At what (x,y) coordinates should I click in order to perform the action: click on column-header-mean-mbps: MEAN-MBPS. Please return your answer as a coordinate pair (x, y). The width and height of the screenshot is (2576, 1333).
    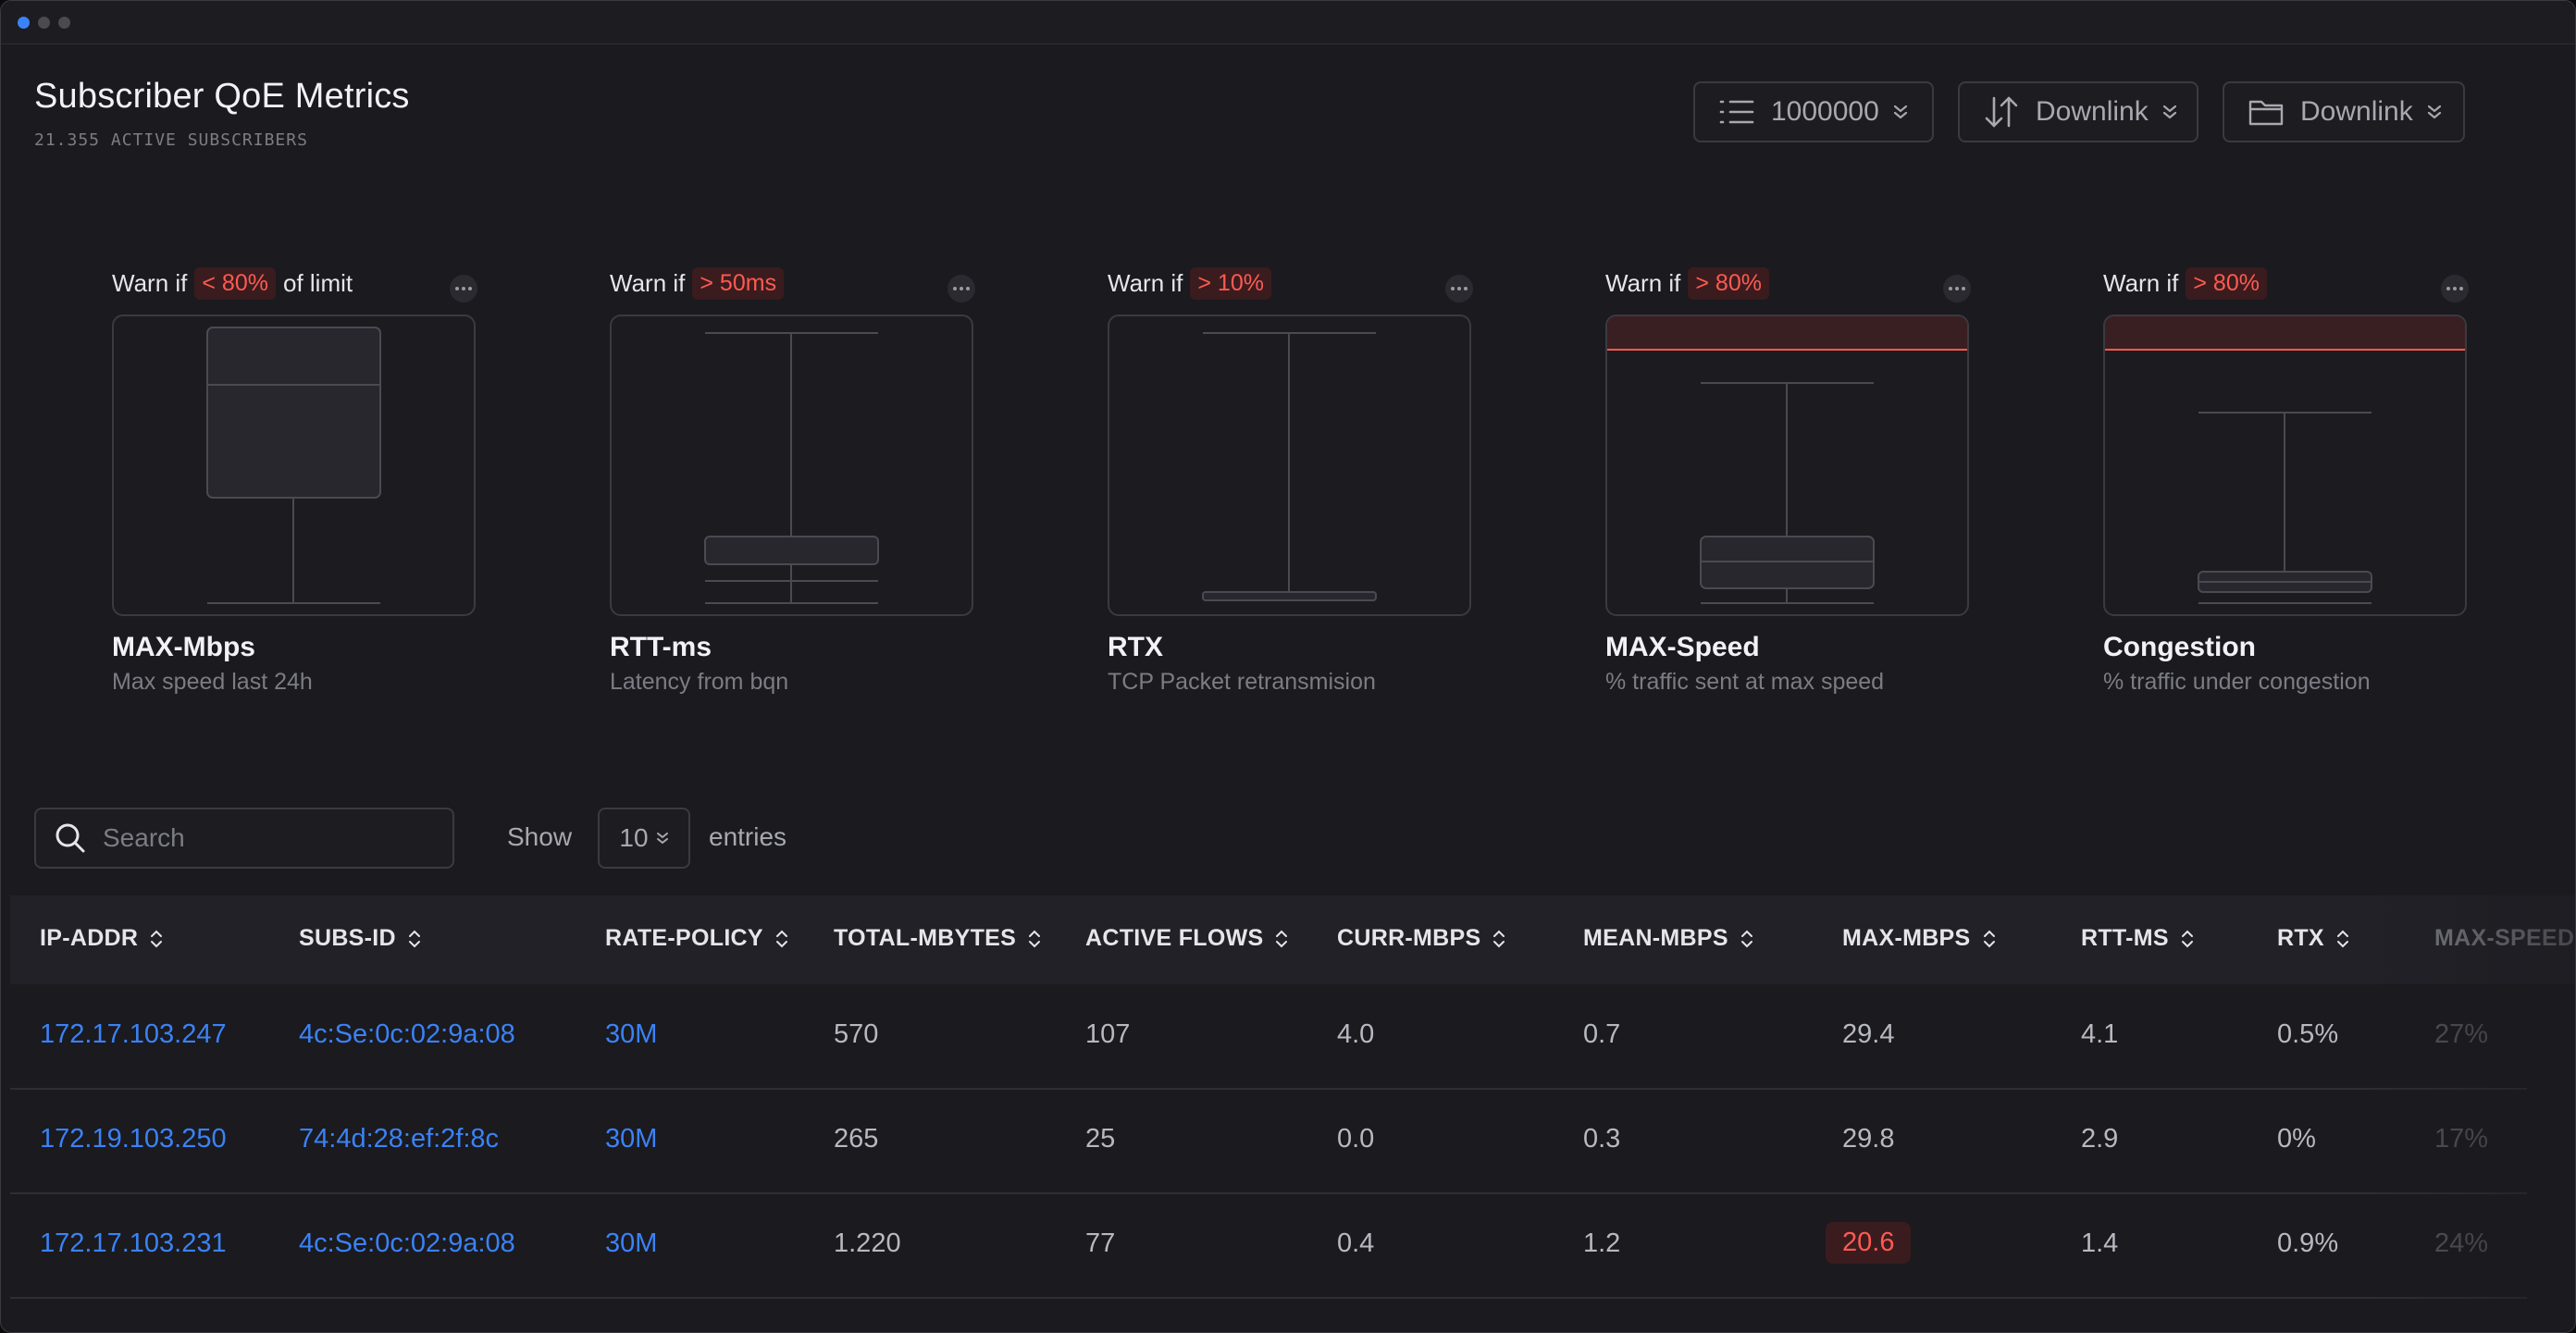
    Looking at the image, I should click on (1669, 938).